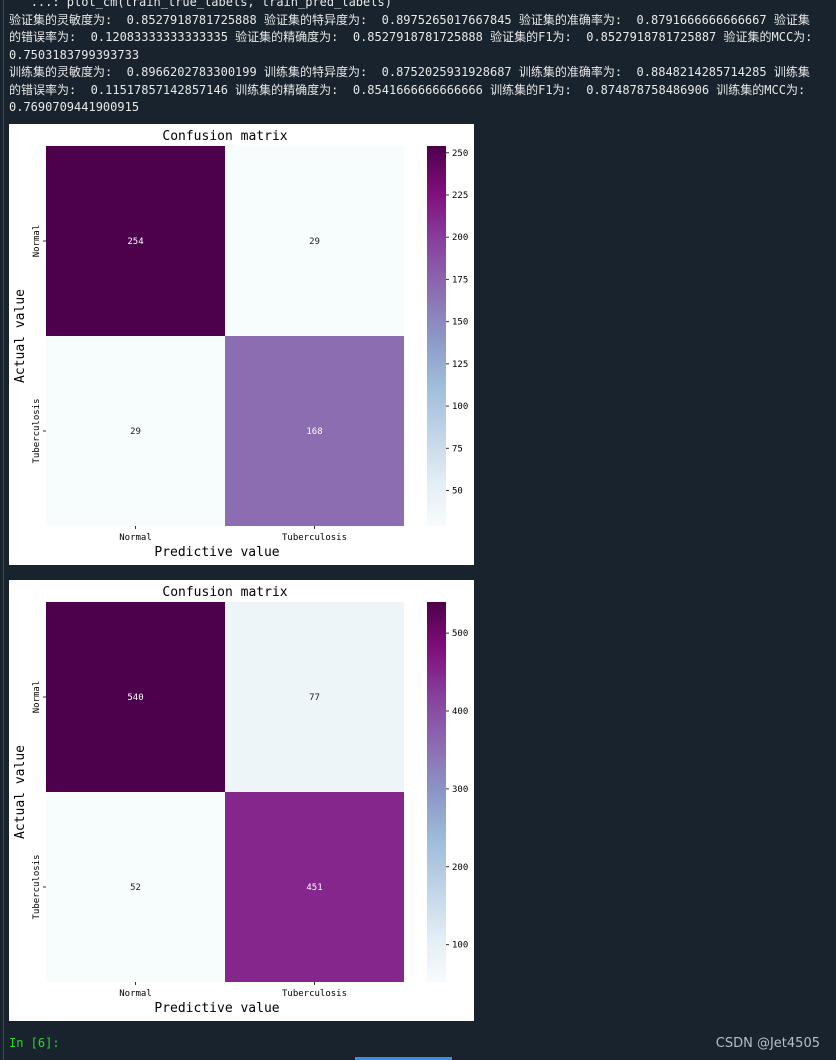 The image size is (836, 1060). What do you see at coordinates (460, 634) in the screenshot?
I see `colorbar-tick-label: 500` at bounding box center [460, 634].